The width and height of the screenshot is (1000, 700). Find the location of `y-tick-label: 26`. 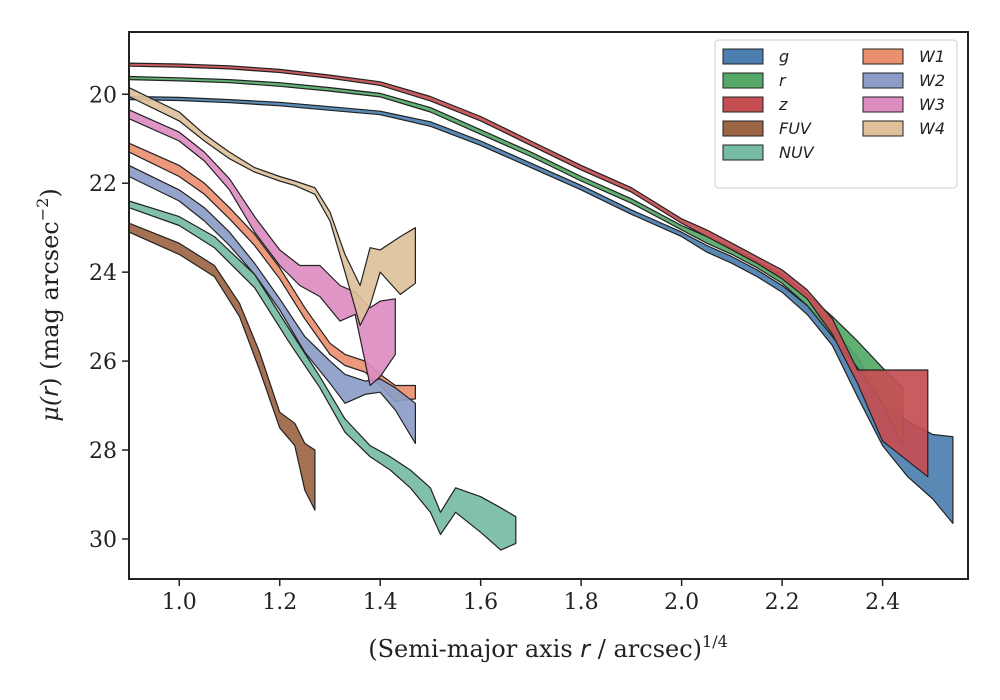

y-tick-label: 26 is located at coordinates (103, 362).